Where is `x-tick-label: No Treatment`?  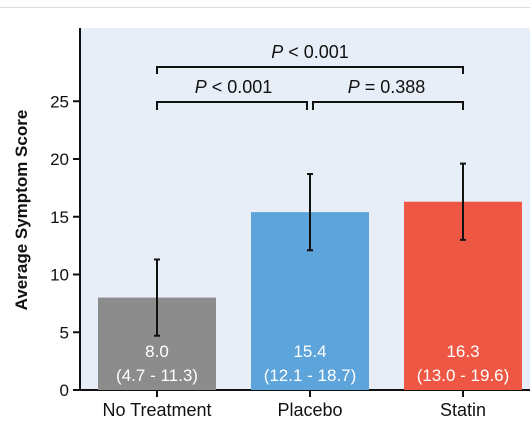 x-tick-label: No Treatment is located at coordinates (156, 410).